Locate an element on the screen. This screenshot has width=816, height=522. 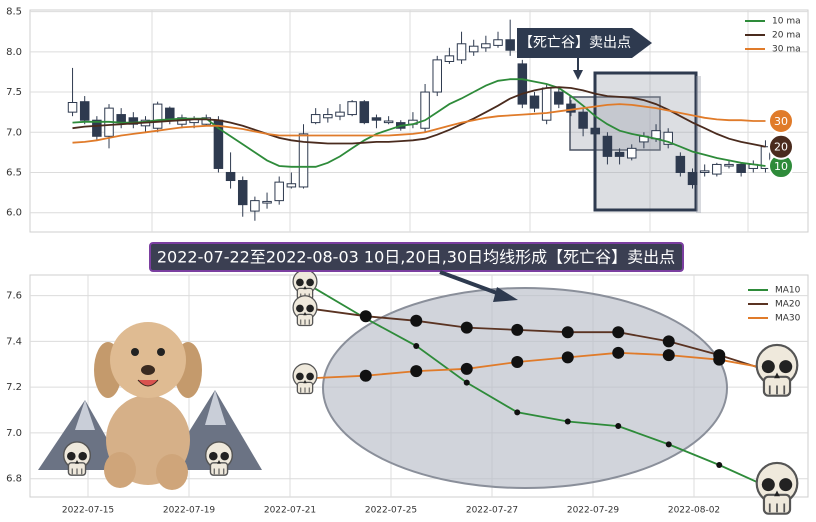
mountain is located at coordinates (81, 435).